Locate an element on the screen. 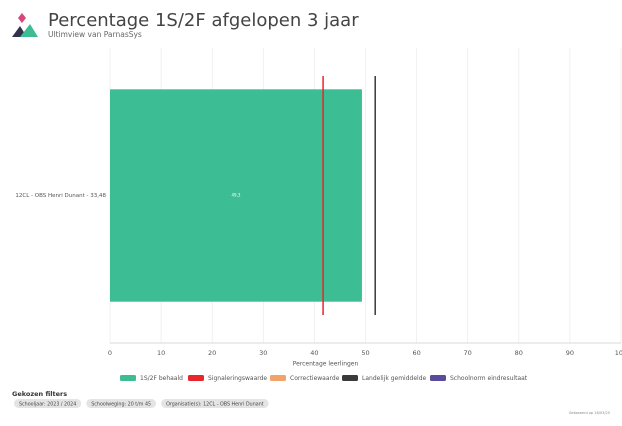 This screenshot has height=426, width=622. x-axis-label: Percentage leerlingen is located at coordinates (326, 364).